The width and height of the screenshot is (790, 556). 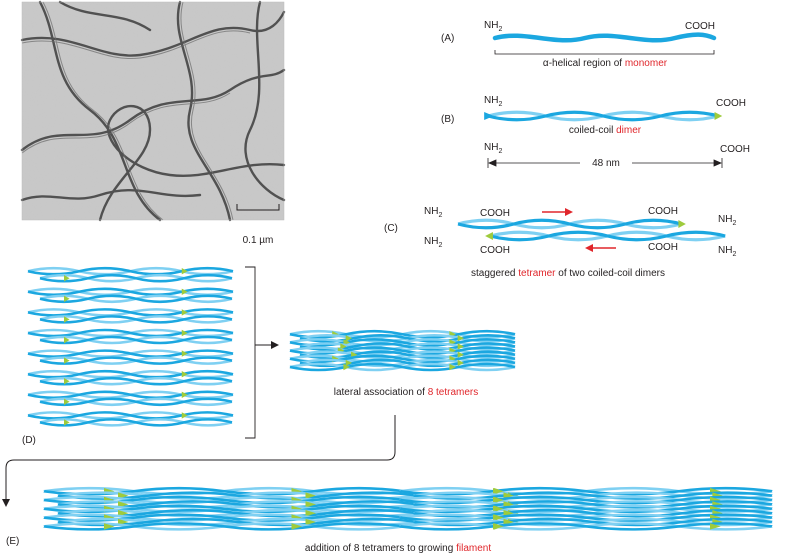 I want to click on scale-bar, so click(x=258, y=207).